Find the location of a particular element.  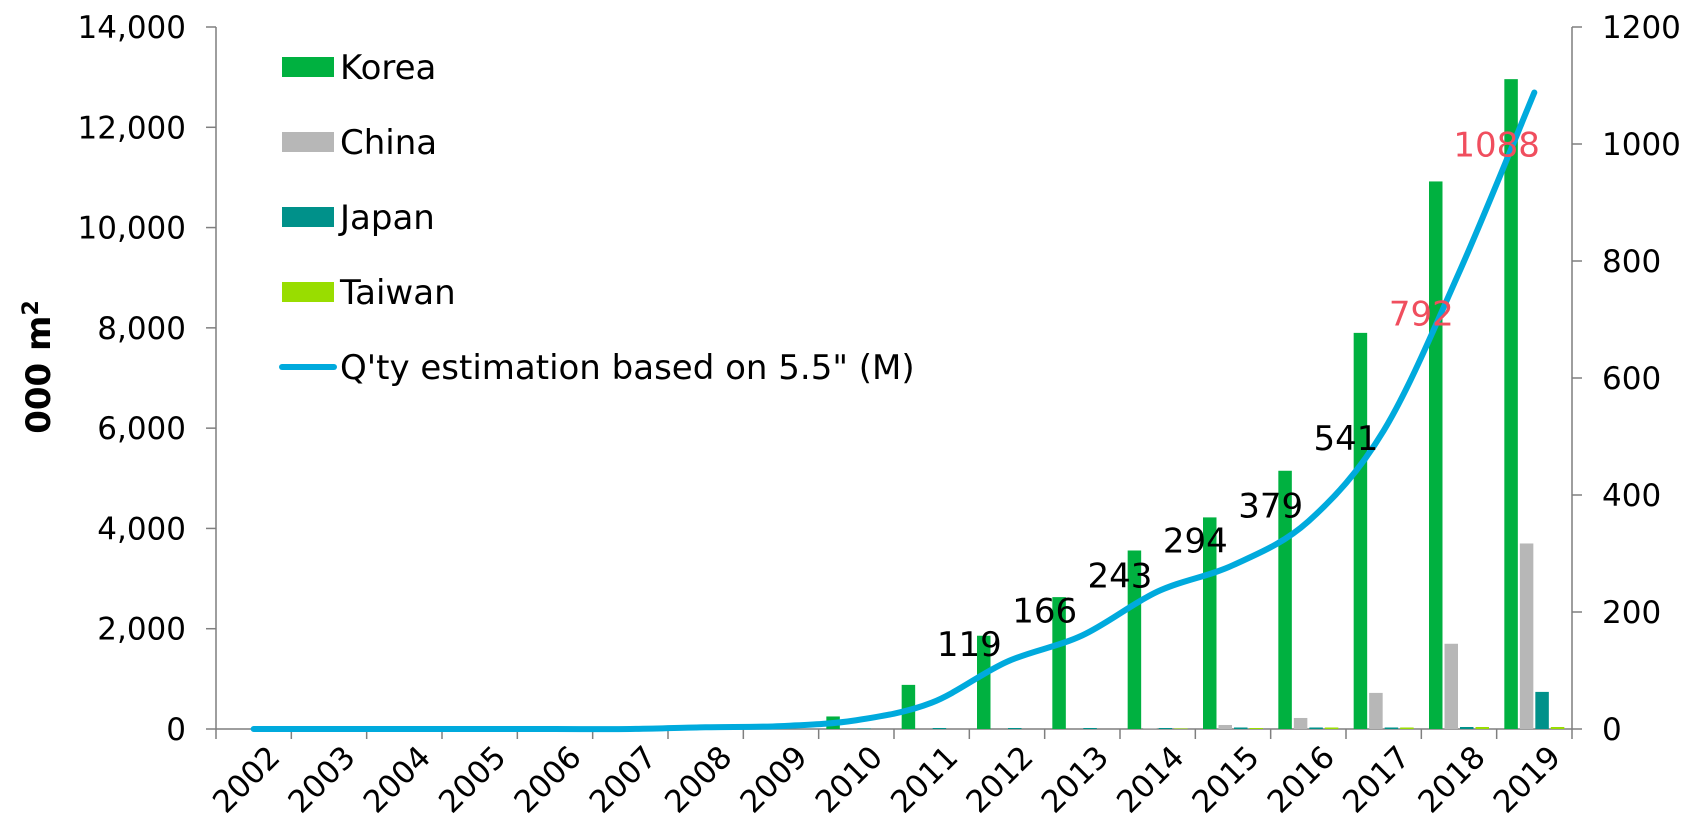

y2-tick-label: 1200 is located at coordinates (1641, 28).